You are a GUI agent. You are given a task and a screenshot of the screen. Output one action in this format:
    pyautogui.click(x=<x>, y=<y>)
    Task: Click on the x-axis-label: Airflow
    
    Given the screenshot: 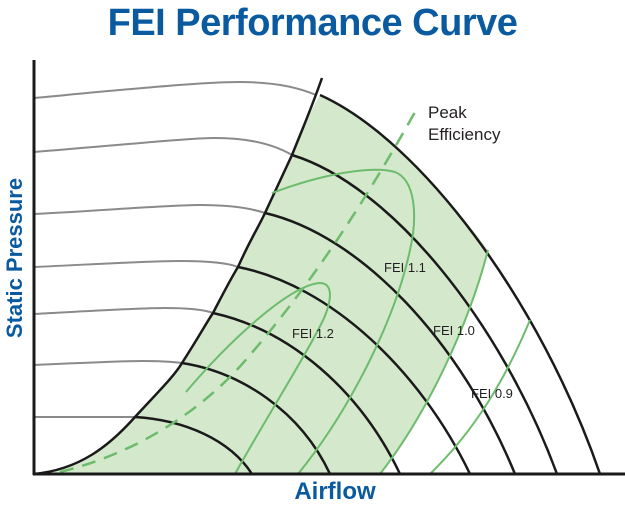 What is the action you would take?
    pyautogui.click(x=335, y=491)
    